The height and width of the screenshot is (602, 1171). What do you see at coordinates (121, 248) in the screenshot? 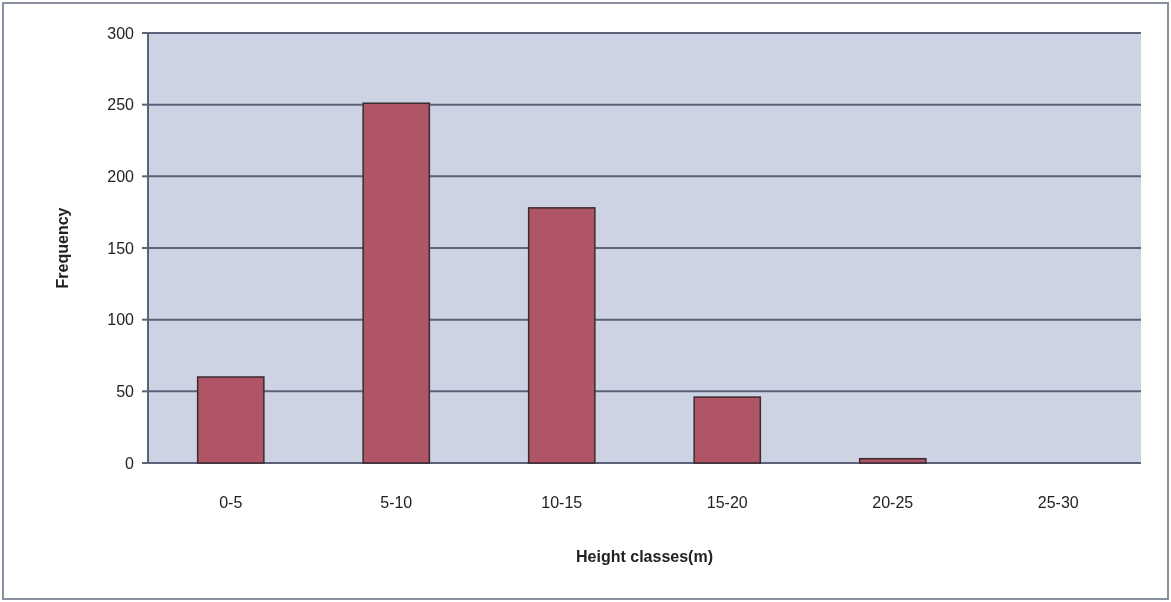
I see `y-tick-label: 150` at bounding box center [121, 248].